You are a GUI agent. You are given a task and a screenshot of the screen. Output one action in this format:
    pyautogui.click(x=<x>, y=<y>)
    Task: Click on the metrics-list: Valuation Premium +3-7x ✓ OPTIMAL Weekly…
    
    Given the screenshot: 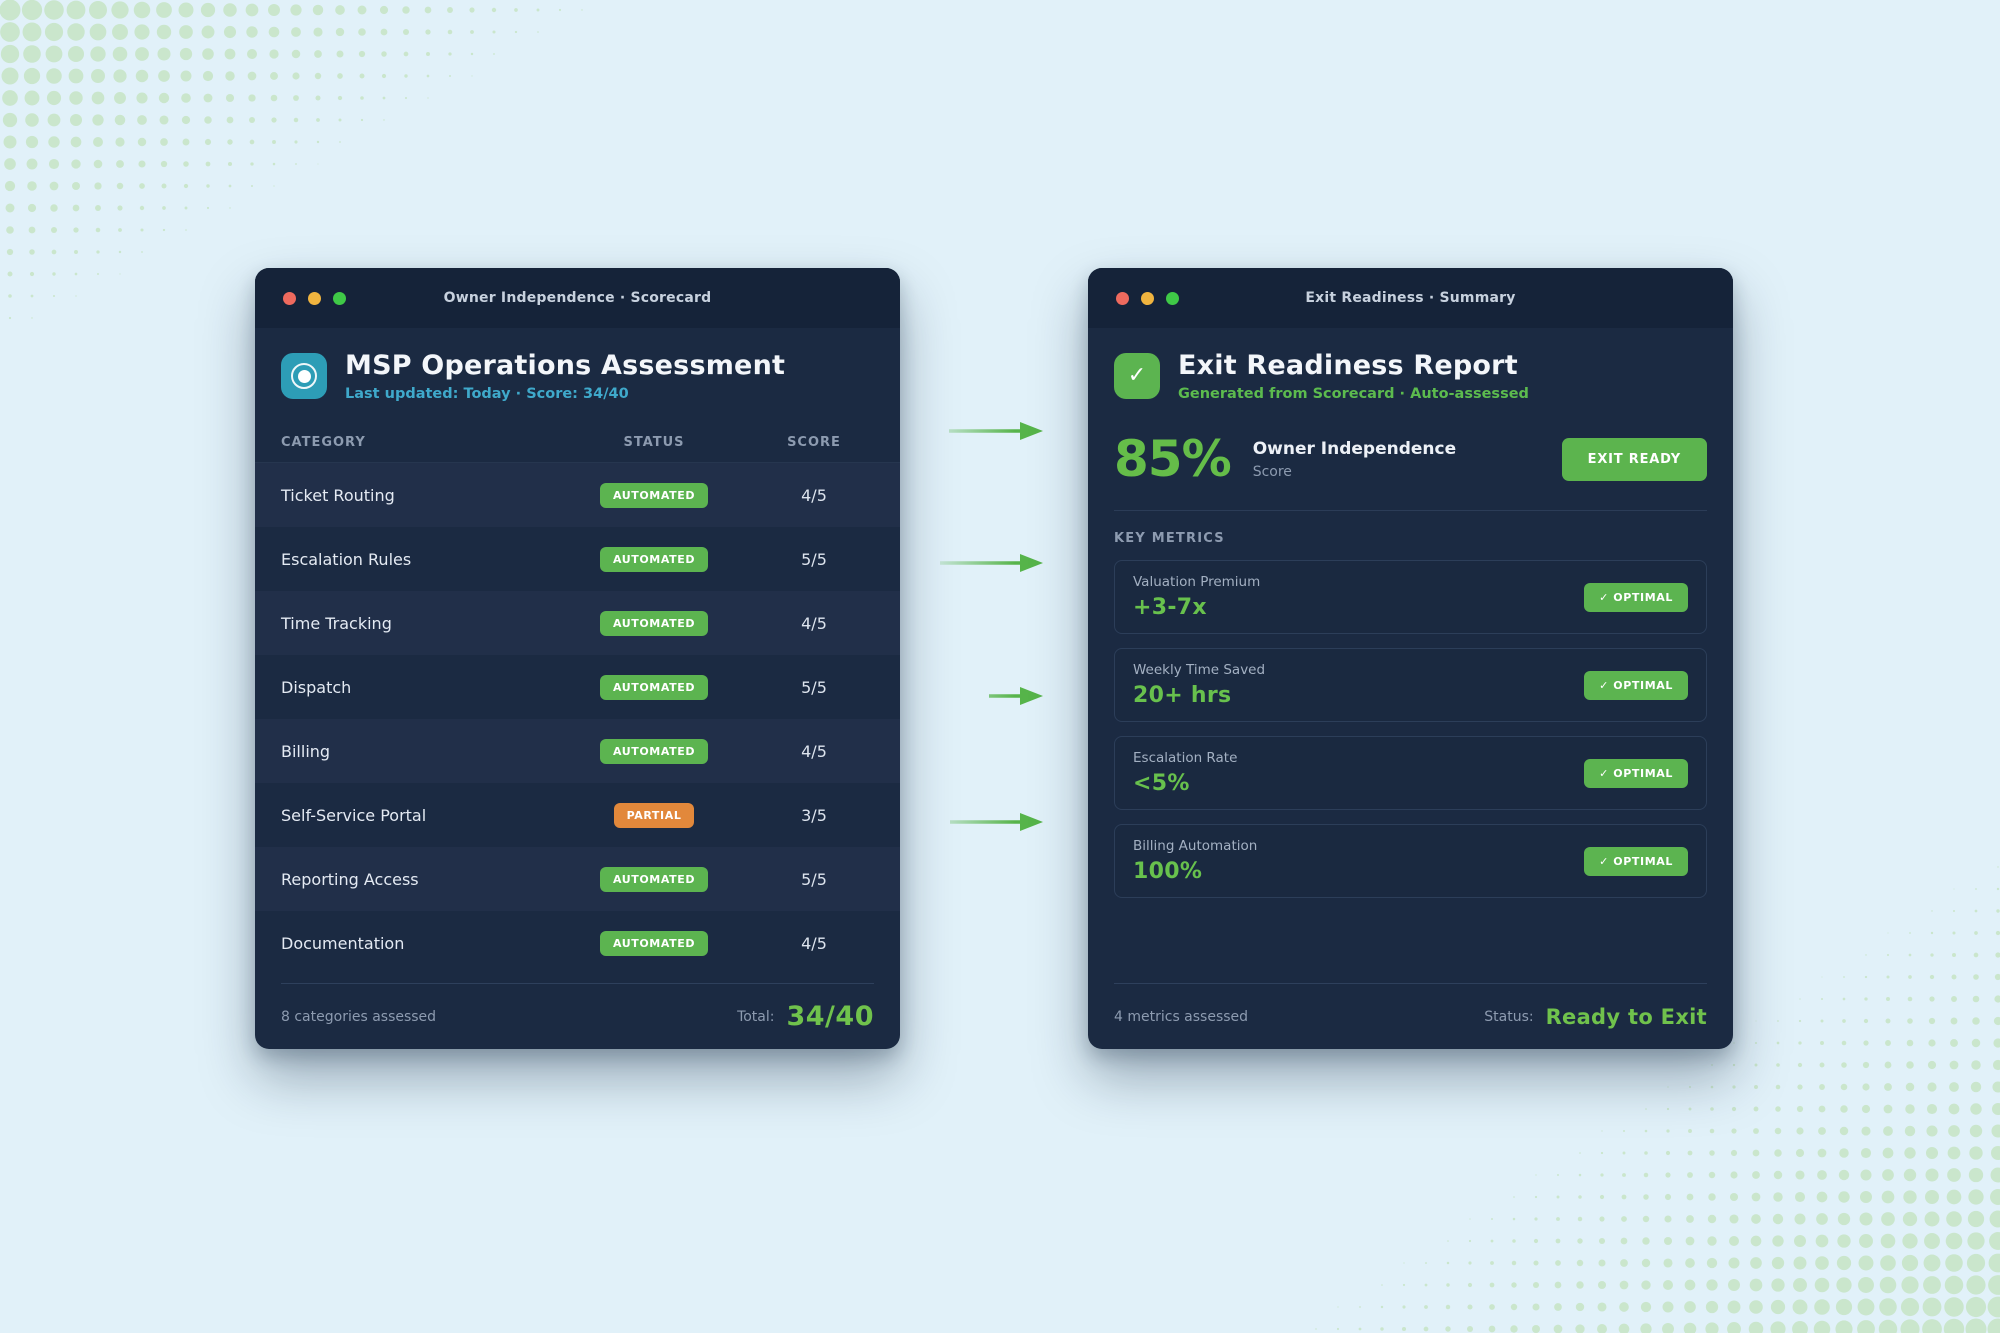 What is the action you would take?
    pyautogui.click(x=1410, y=736)
    